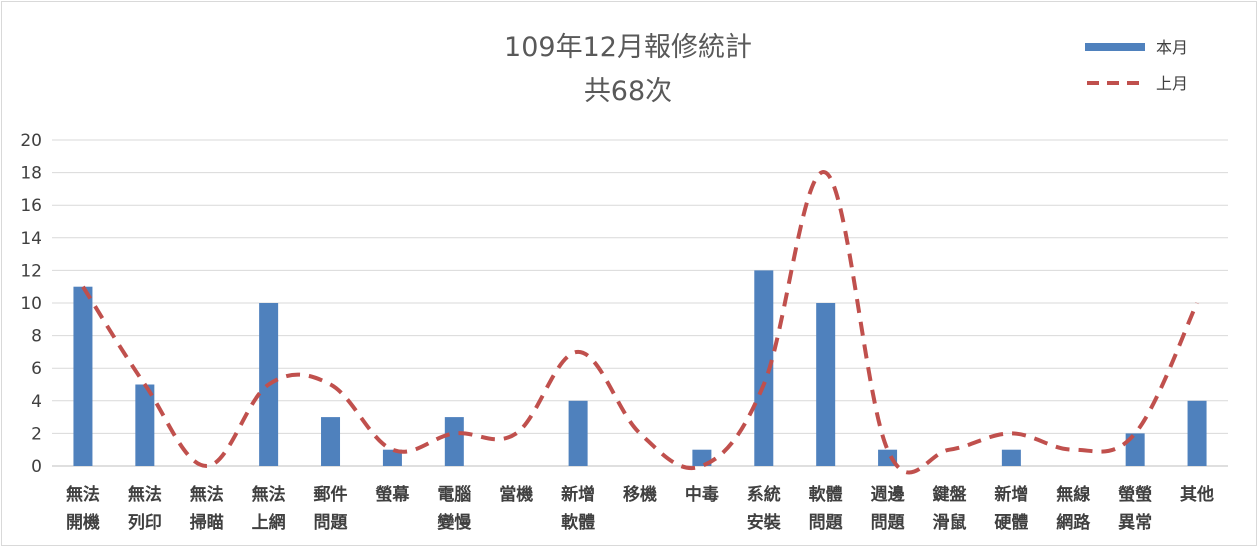 The width and height of the screenshot is (1260, 549). What do you see at coordinates (31, 141) in the screenshot?
I see `y-tick-label: 20` at bounding box center [31, 141].